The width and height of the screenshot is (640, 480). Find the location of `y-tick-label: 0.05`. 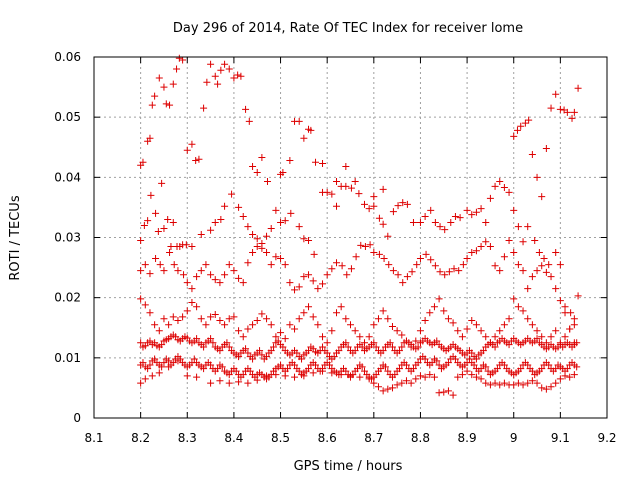

y-tick-label: 0.05 is located at coordinates (67, 117).